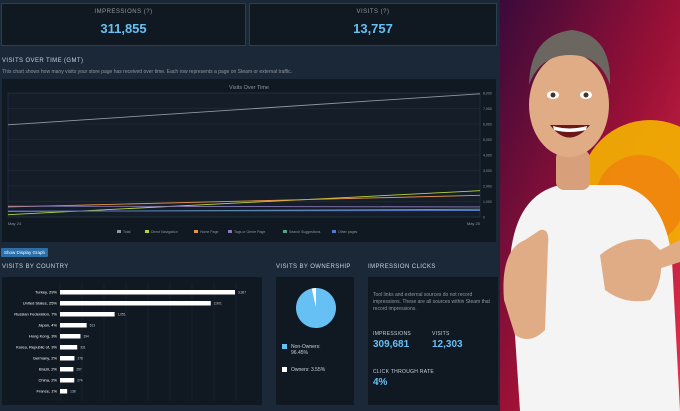  What do you see at coordinates (313, 298) in the screenshot?
I see `pie-slice-owners` at bounding box center [313, 298].